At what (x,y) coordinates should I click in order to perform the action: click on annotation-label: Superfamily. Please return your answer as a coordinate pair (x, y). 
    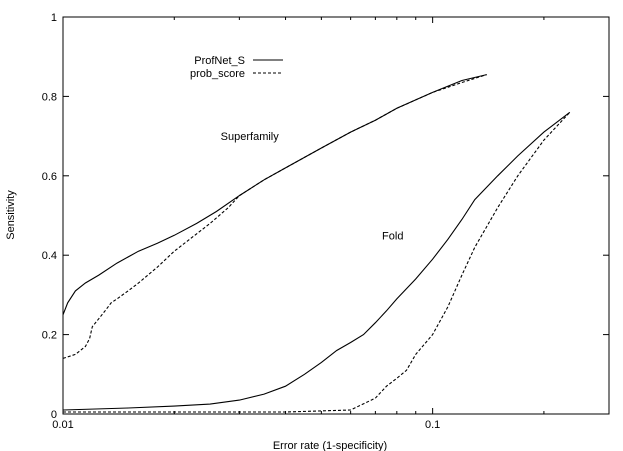
    Looking at the image, I should click on (250, 137).